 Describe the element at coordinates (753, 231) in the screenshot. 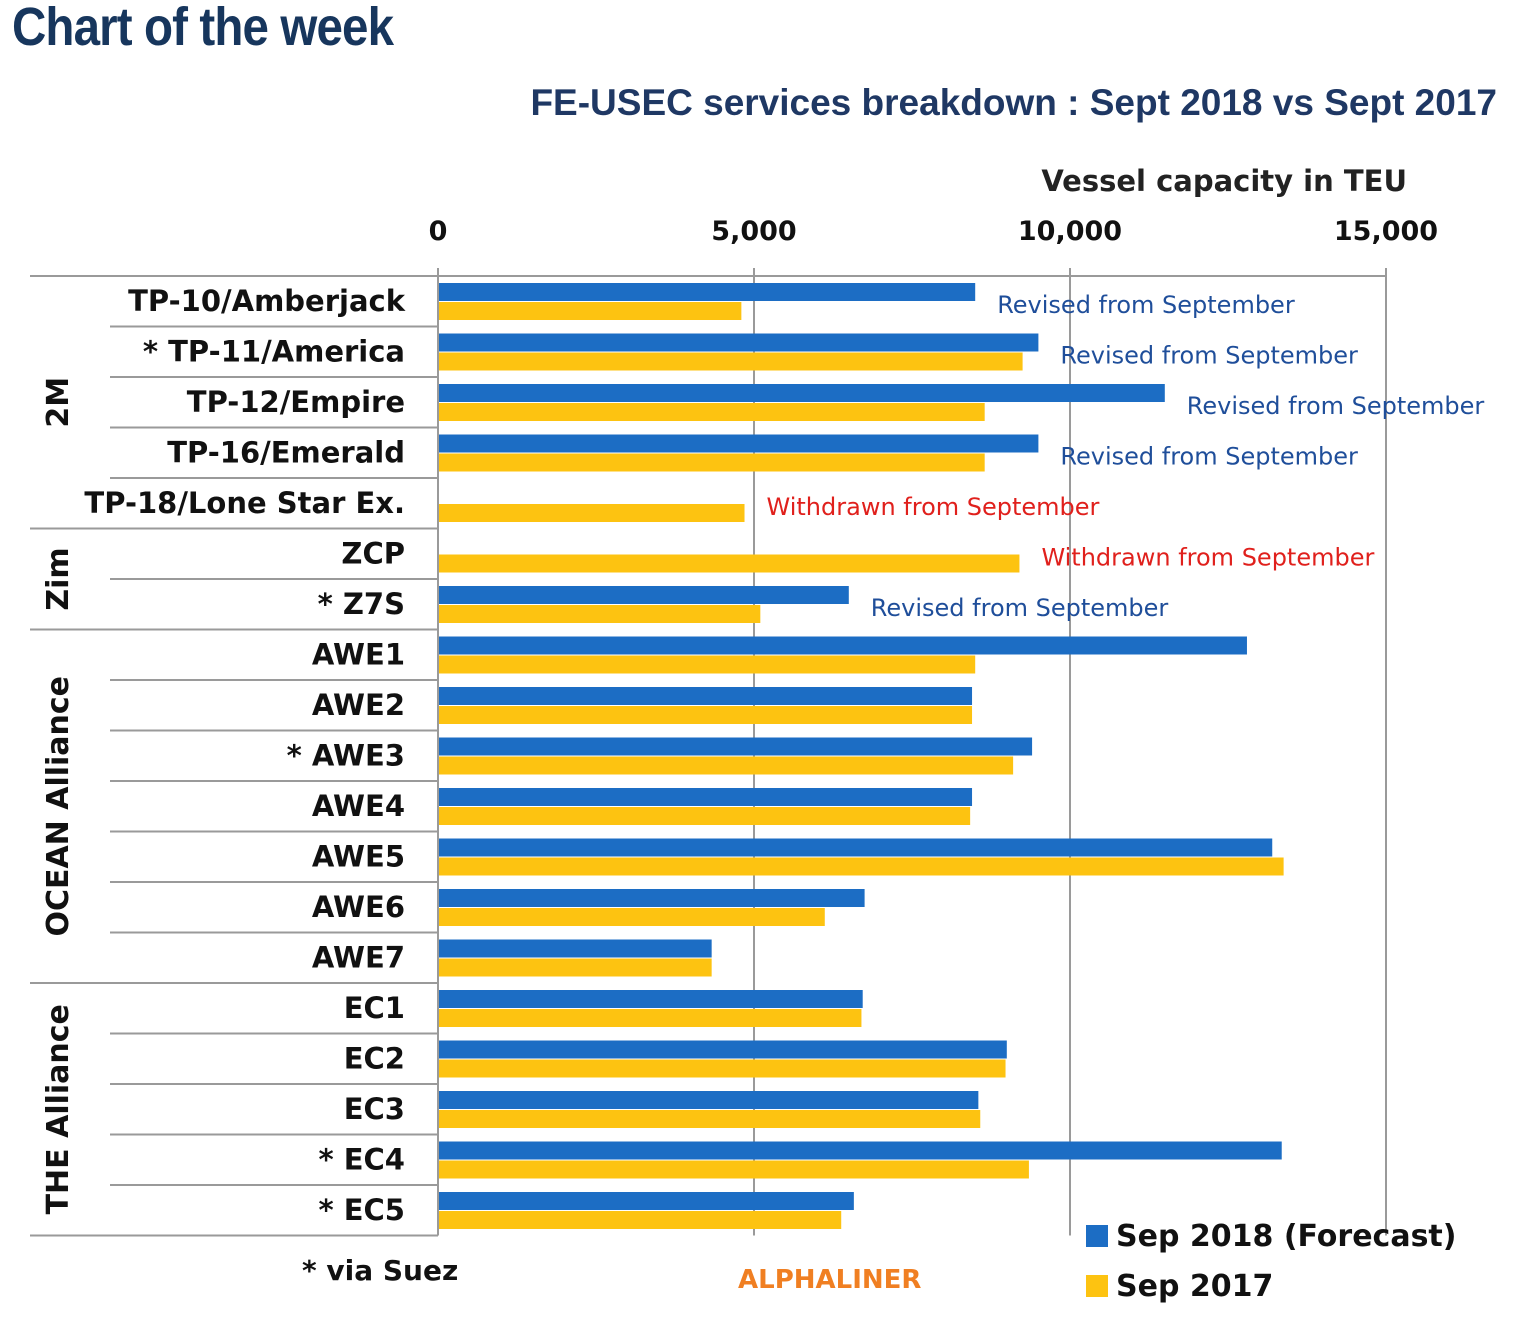

I see `x-tick-label: 5,000` at that location.